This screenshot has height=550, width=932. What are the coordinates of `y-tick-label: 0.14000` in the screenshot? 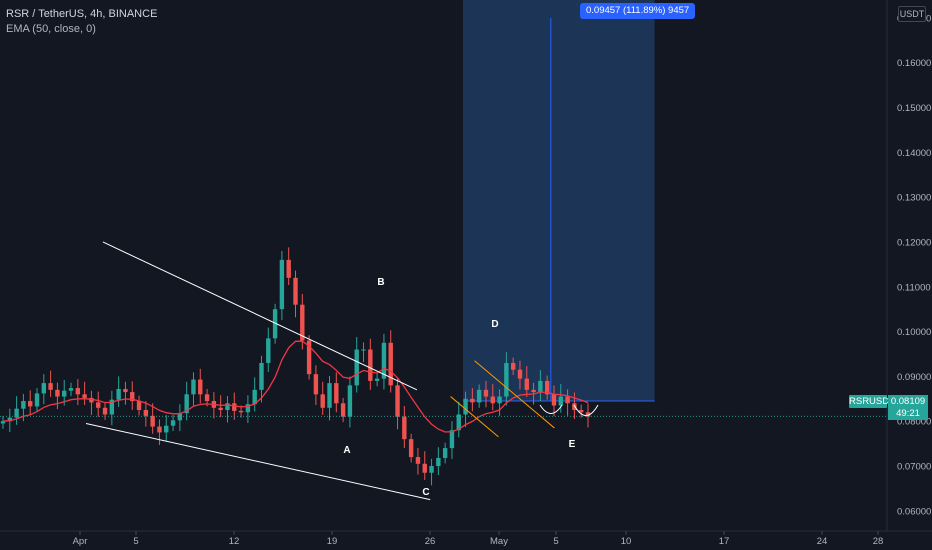 It's located at (914, 153).